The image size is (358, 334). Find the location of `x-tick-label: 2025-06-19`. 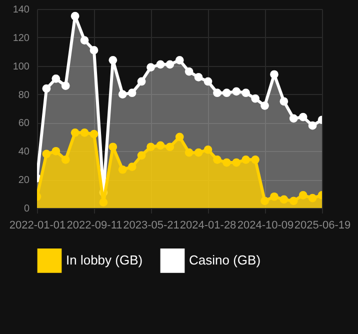

x-tick-label: 2025-06-19 is located at coordinates (322, 226).